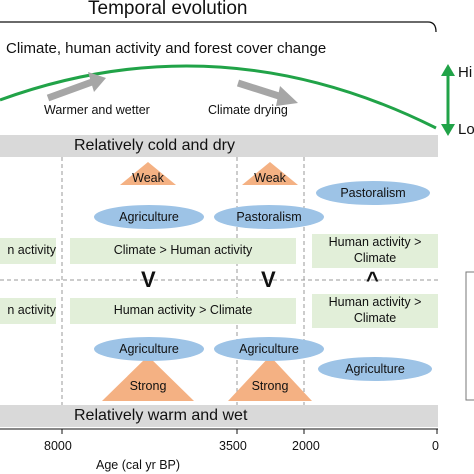 This screenshot has width=474, height=474. I want to click on relation-box-left-lower: n activity, so click(28, 311).